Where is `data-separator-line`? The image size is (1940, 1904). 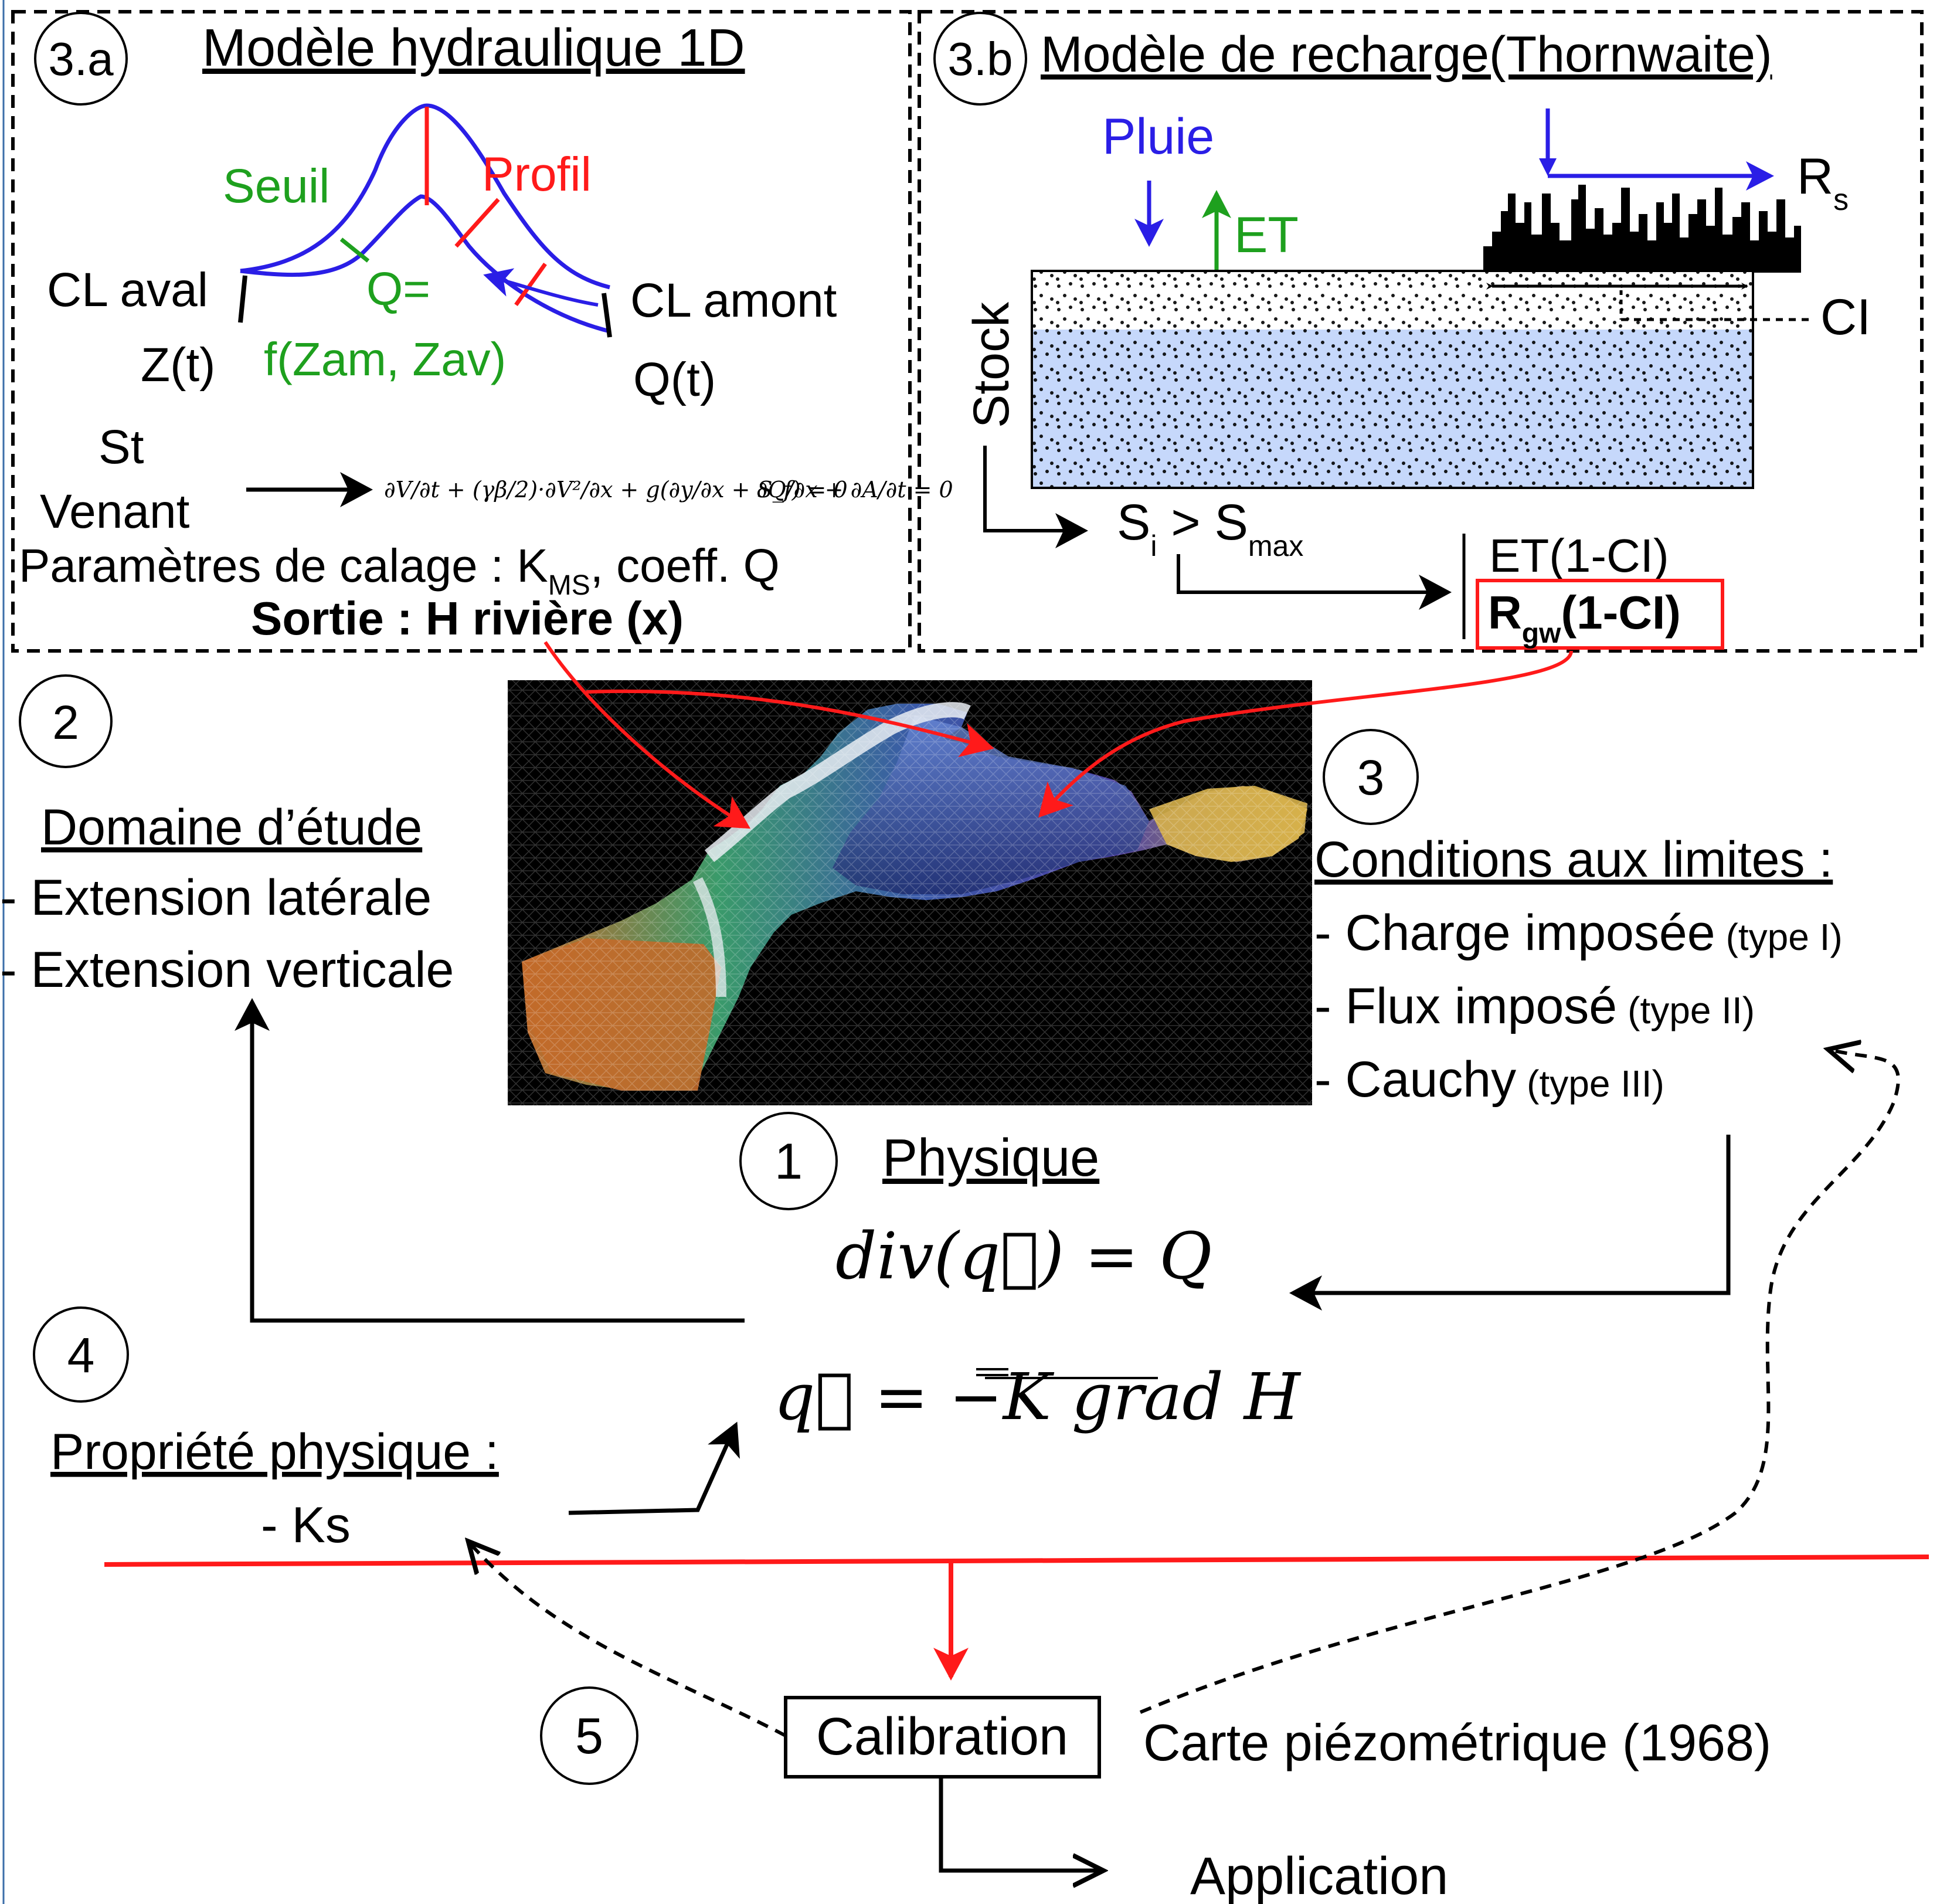 data-separator-line is located at coordinates (1016, 1561).